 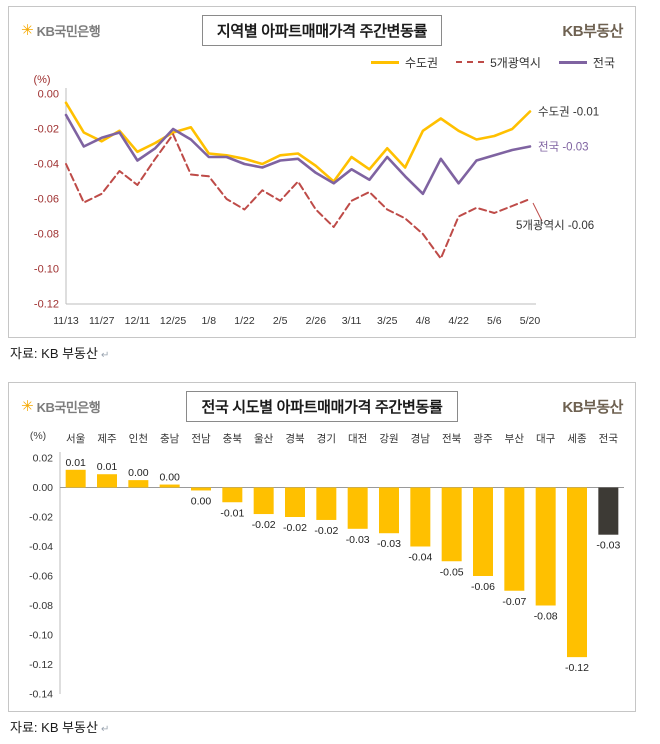 I want to click on x-tick-label: 4/8, so click(x=423, y=321).